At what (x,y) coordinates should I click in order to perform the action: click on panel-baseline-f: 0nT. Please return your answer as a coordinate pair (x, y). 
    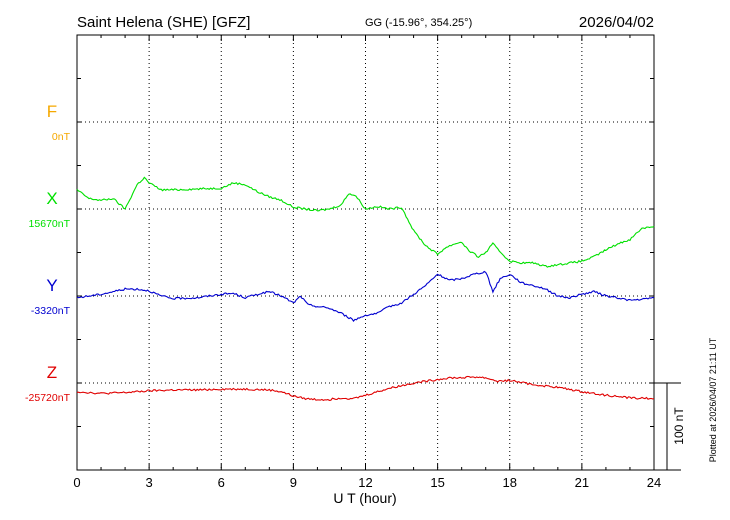
    Looking at the image, I should click on (61, 137).